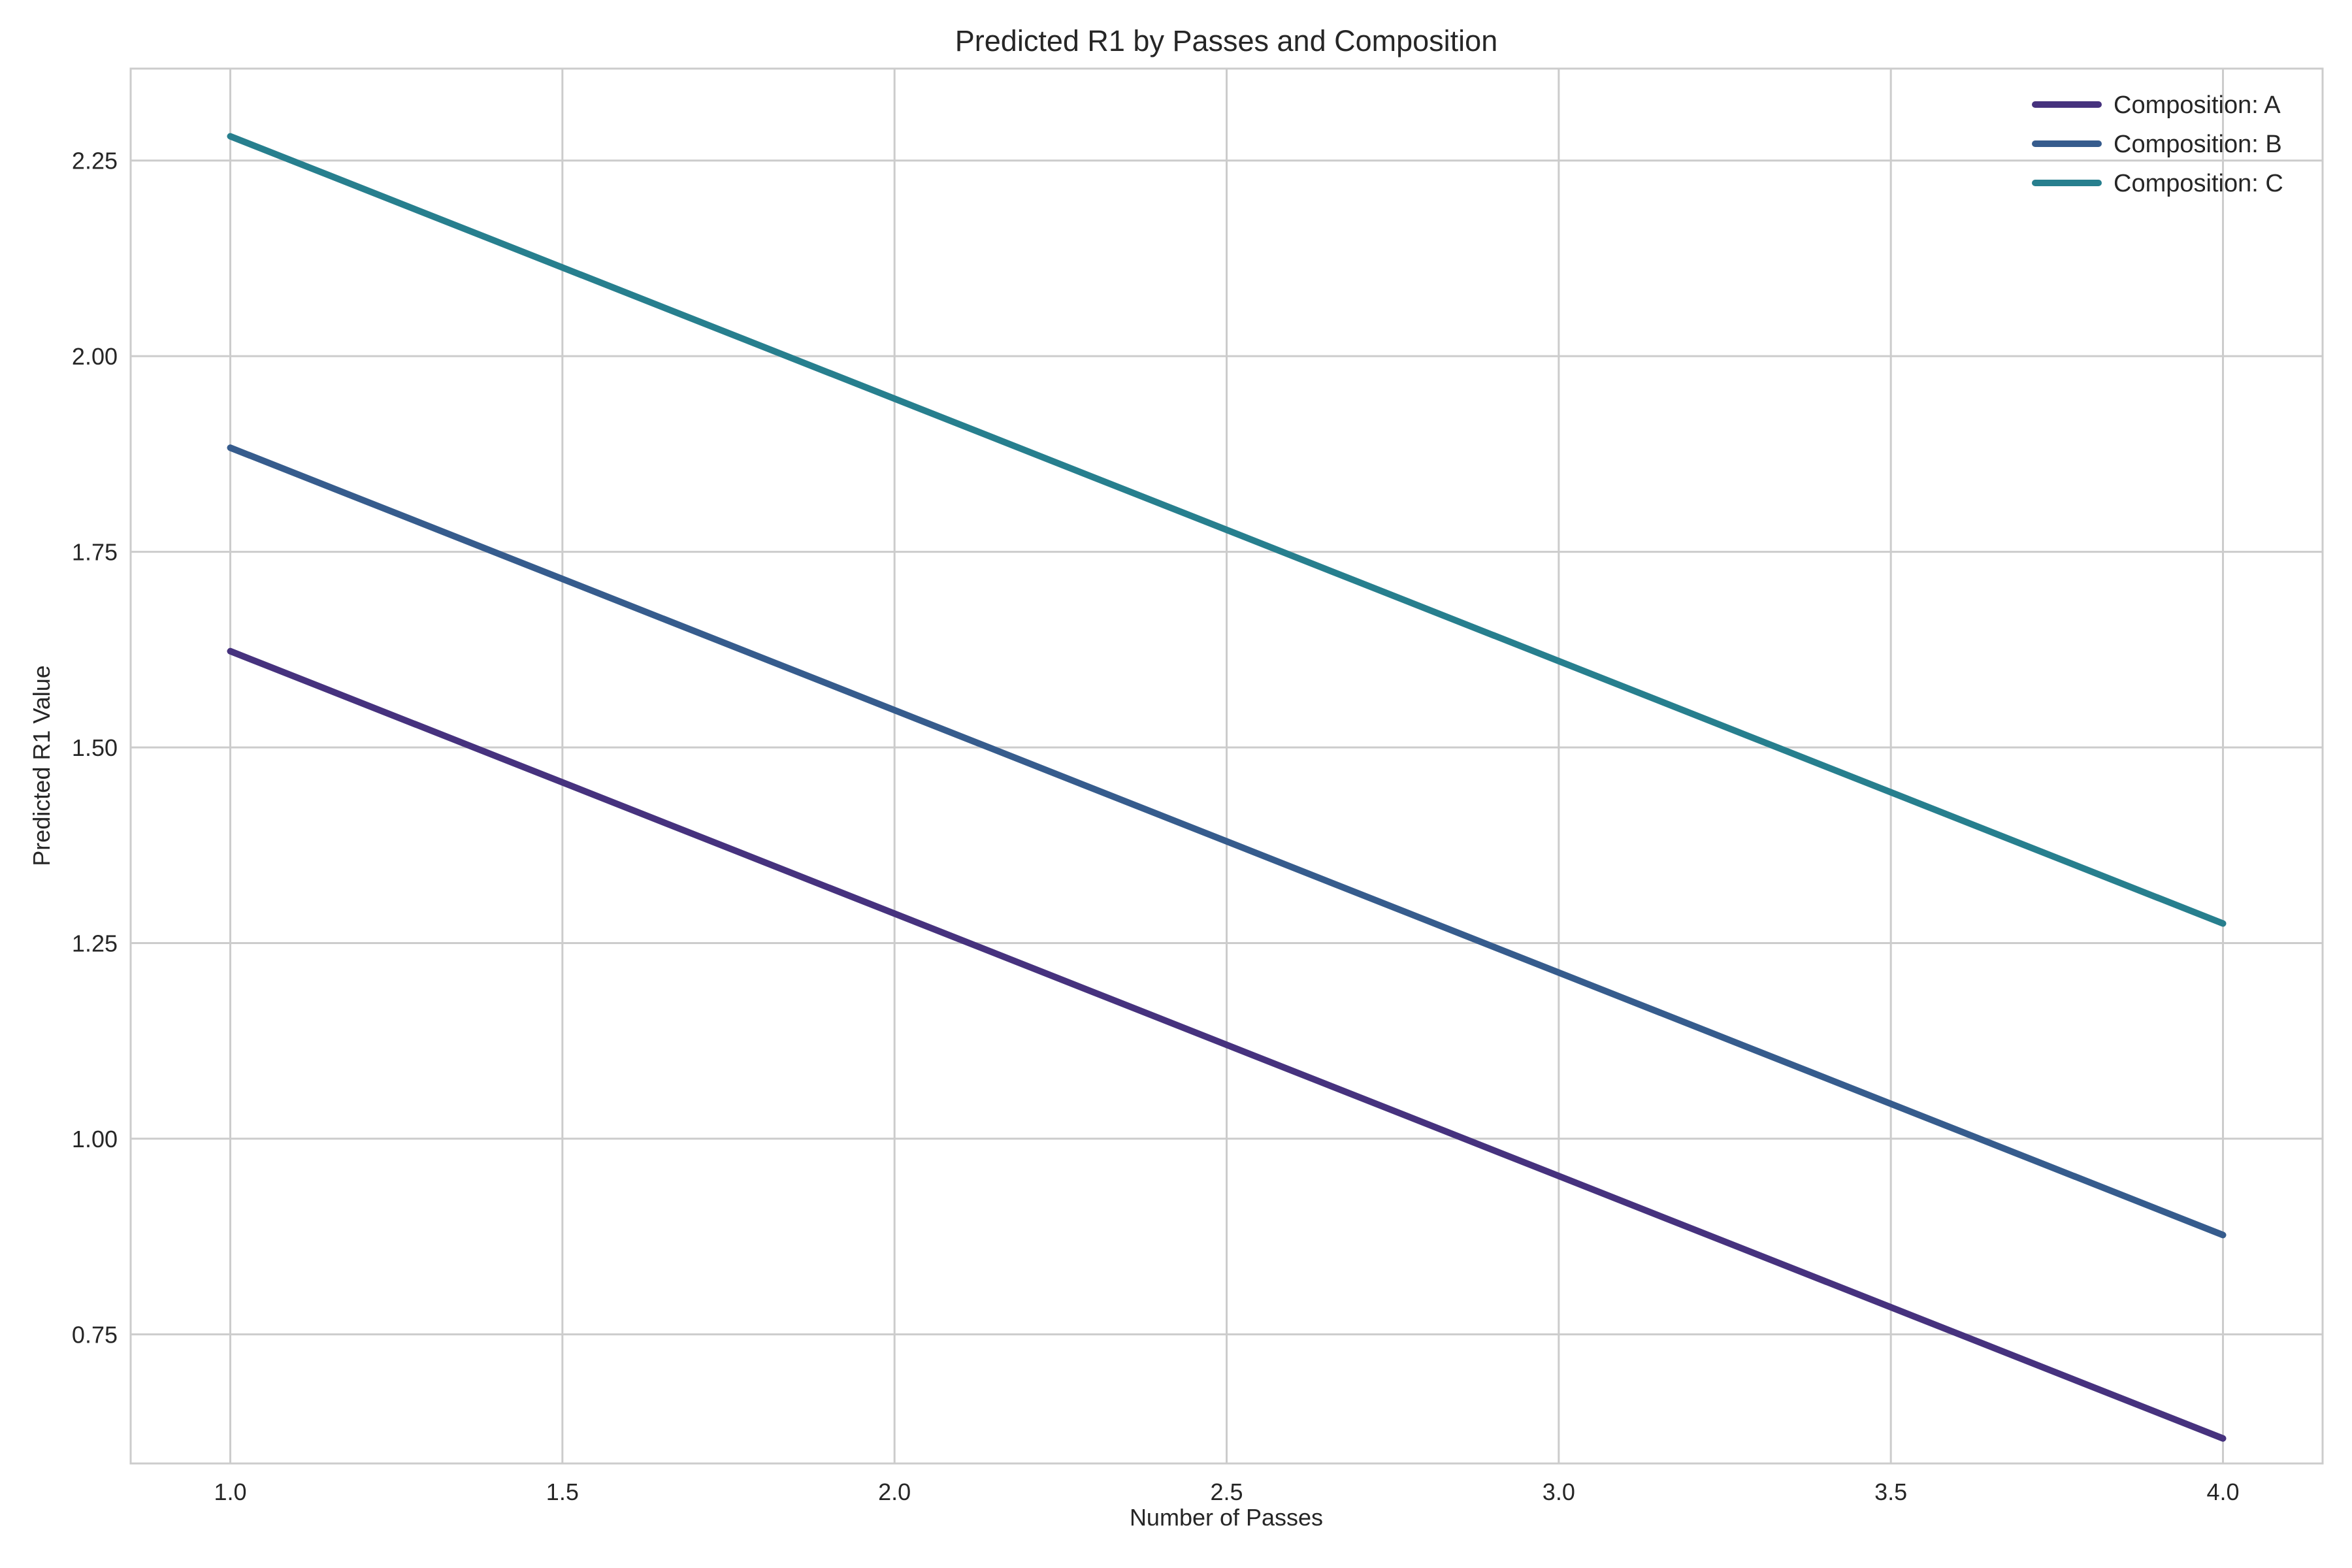  I want to click on legend-label: Composition: C, so click(2198, 183).